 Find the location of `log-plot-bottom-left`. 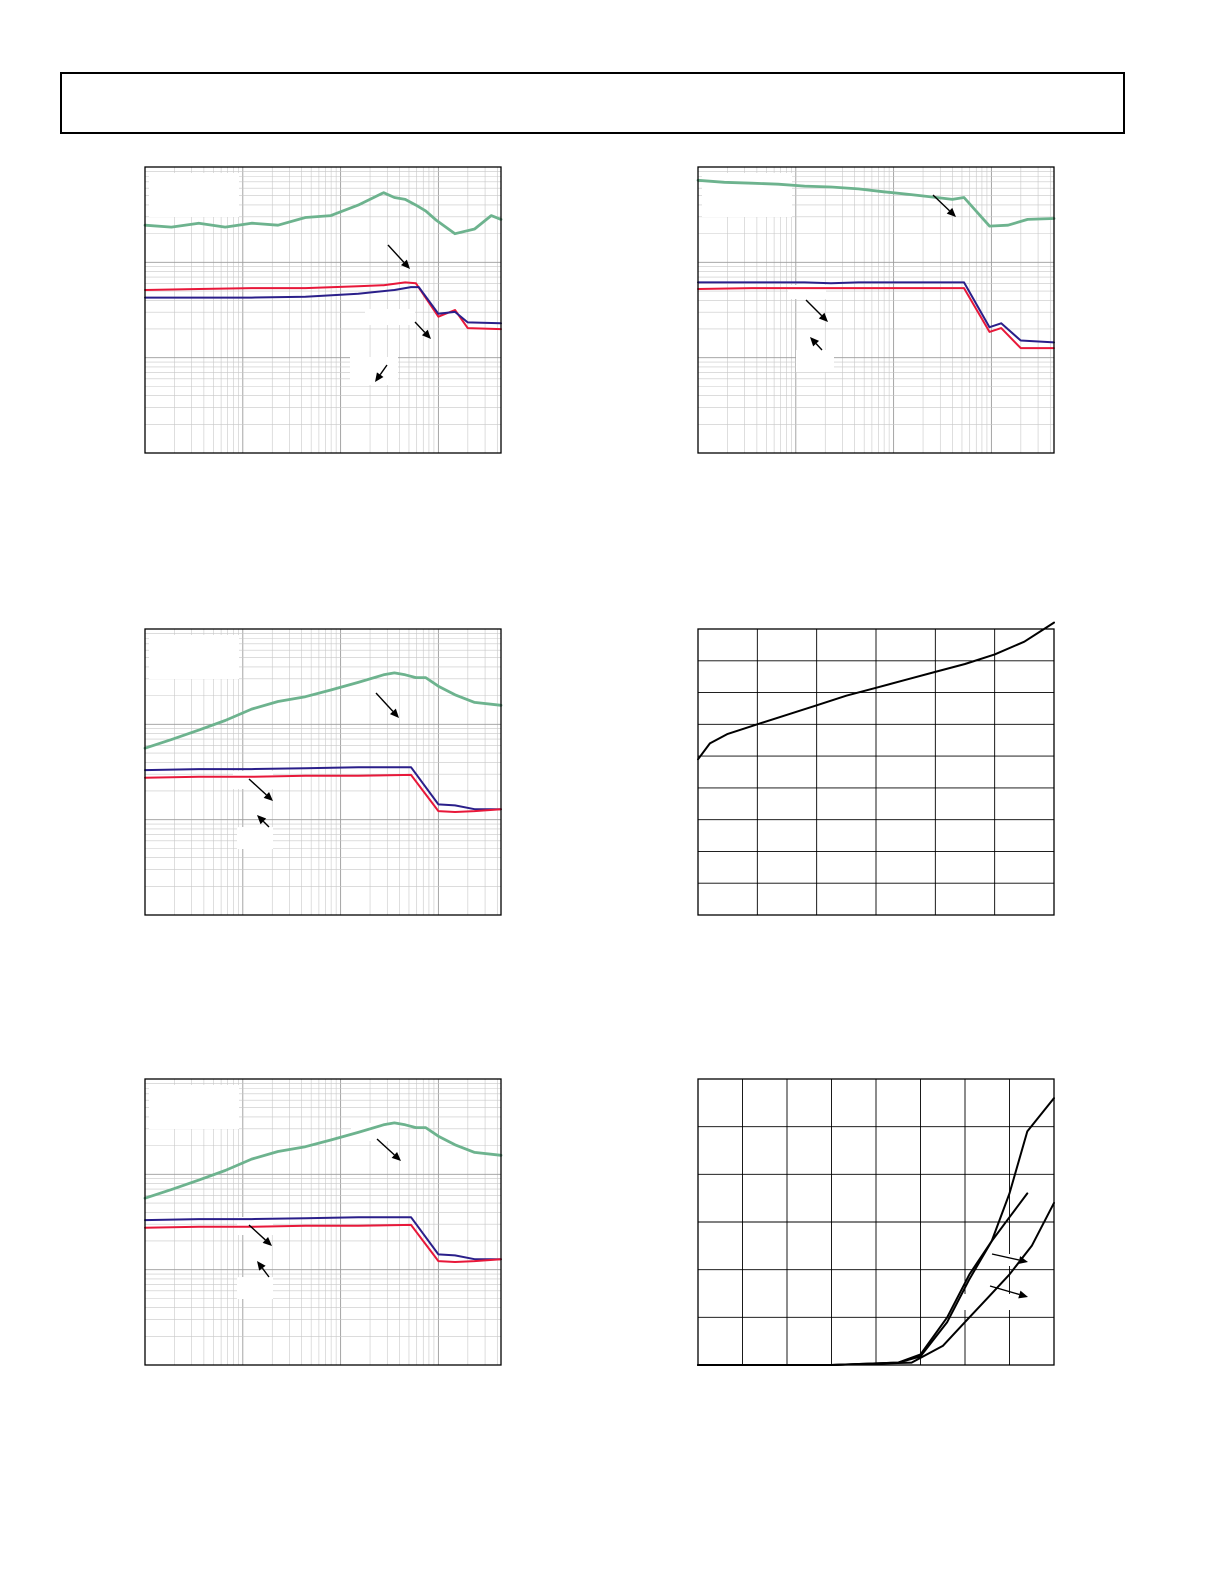

log-plot-bottom-left is located at coordinates (323, 1222).